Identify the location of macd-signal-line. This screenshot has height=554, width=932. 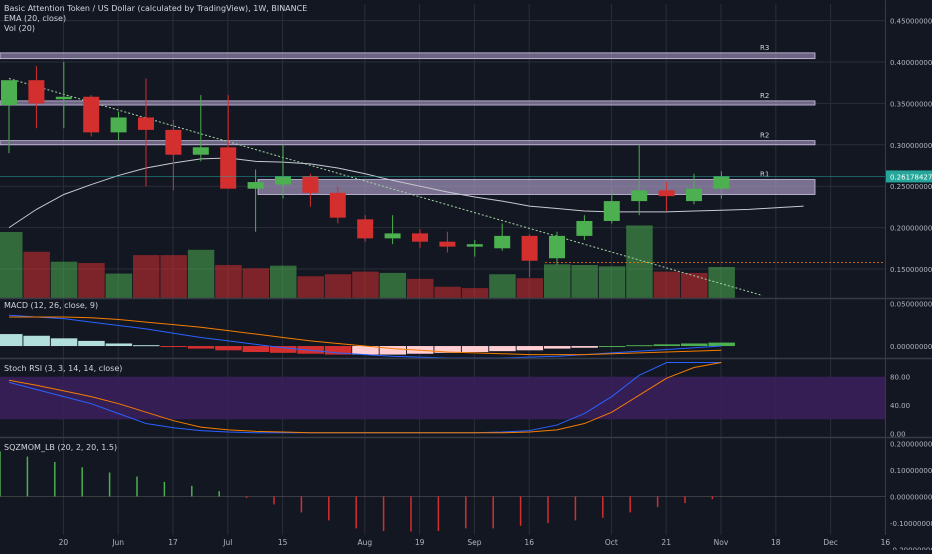
(365, 336).